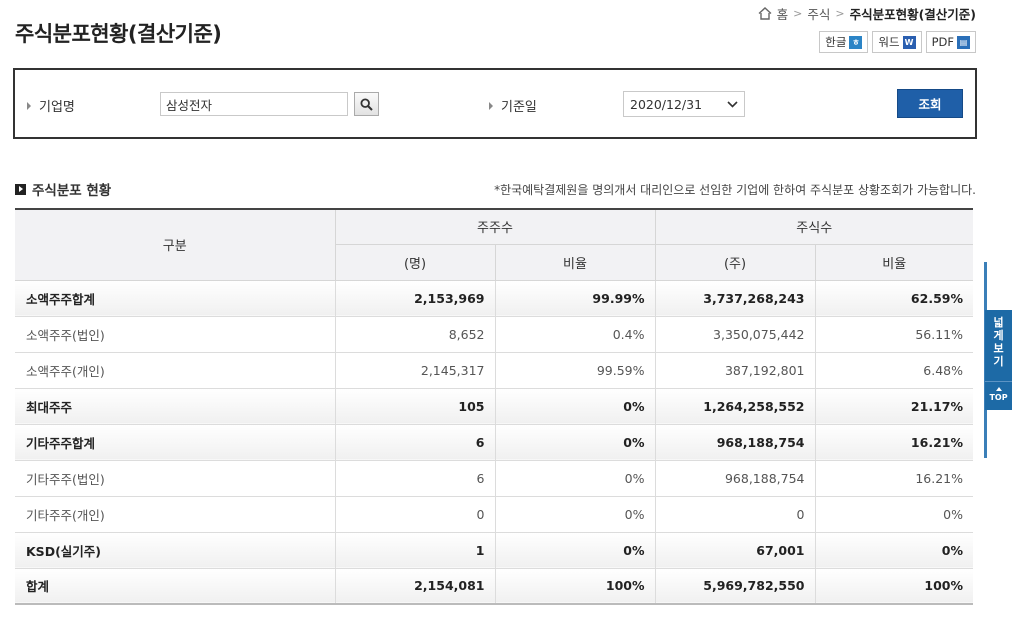  Describe the element at coordinates (912, 14) in the screenshot. I see `breadcrumb-current: 주식분포현황(결산기준)` at that location.